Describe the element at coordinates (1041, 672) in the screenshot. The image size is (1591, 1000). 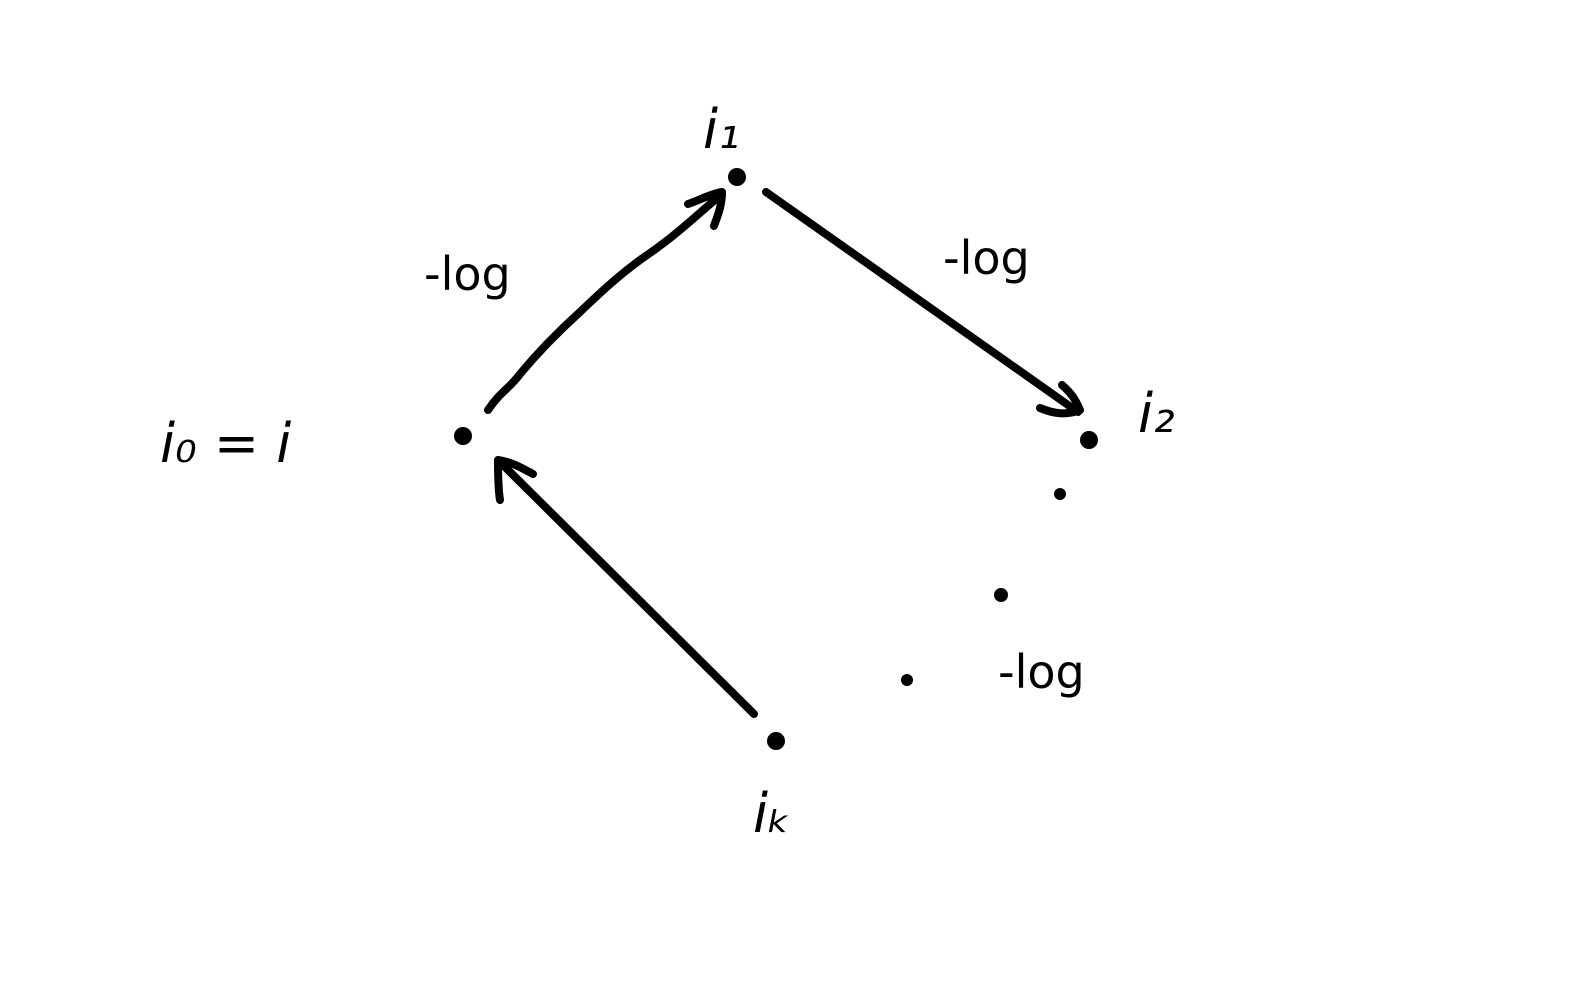
I see `edge-continuation-label: -log` at that location.